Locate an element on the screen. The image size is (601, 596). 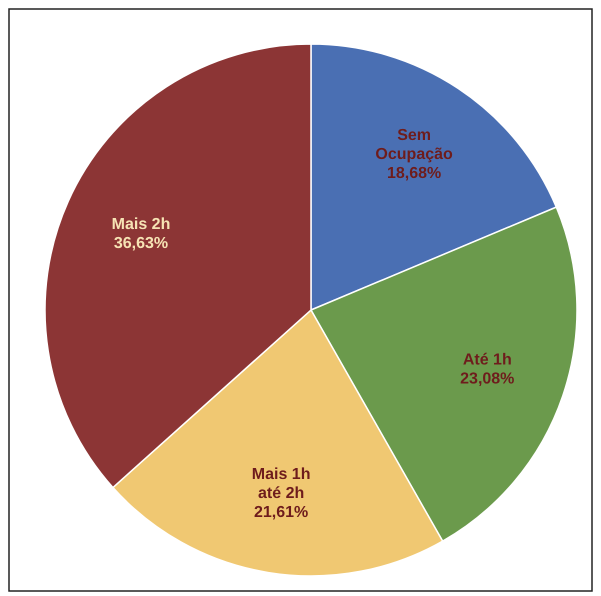
slice-label: Mais 1h até 2h is located at coordinates (281, 484).